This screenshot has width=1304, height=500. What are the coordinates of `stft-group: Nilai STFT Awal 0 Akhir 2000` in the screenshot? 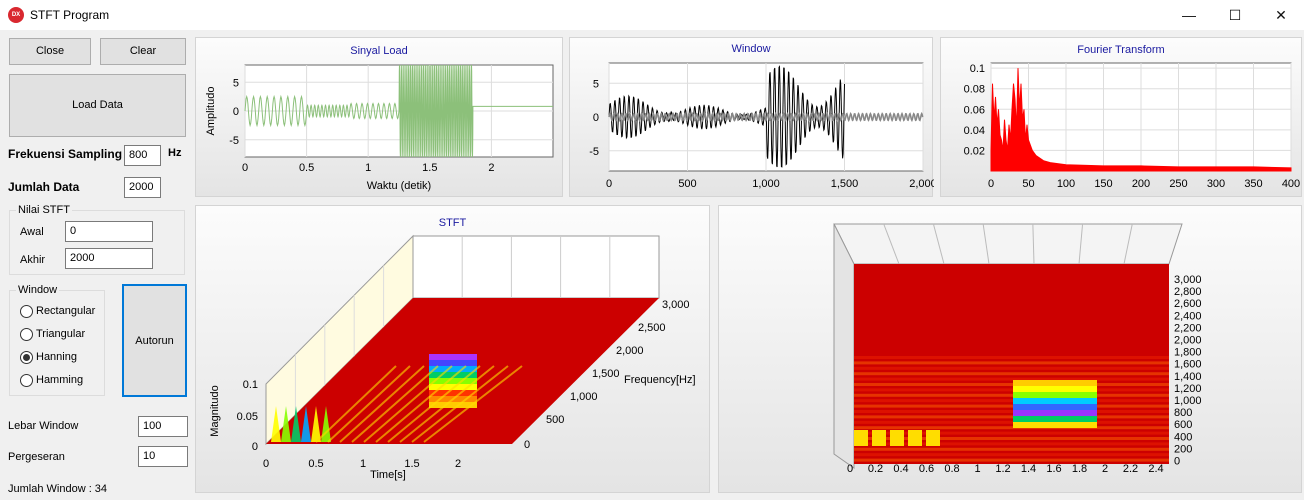 It's located at (97, 239).